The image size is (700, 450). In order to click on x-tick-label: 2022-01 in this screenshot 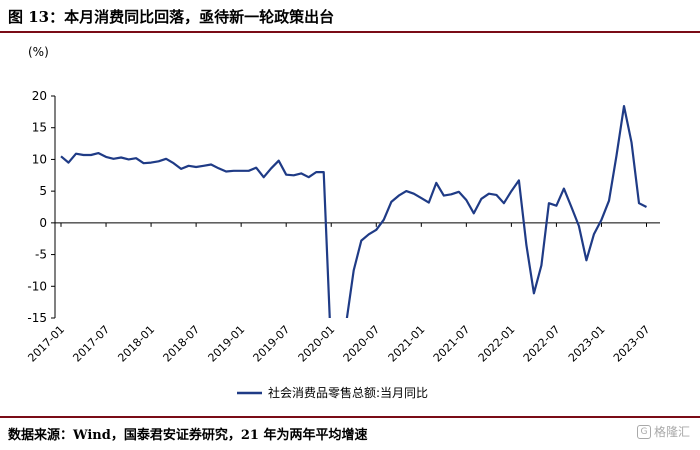, I will do `click(497, 344)`.